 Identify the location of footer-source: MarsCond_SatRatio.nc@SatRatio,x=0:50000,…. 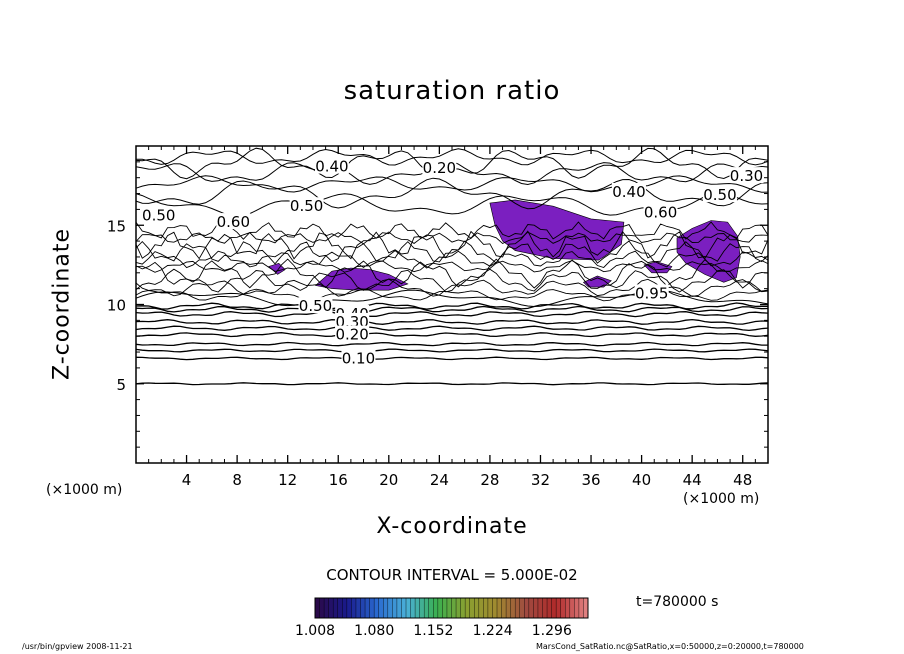
(670, 646).